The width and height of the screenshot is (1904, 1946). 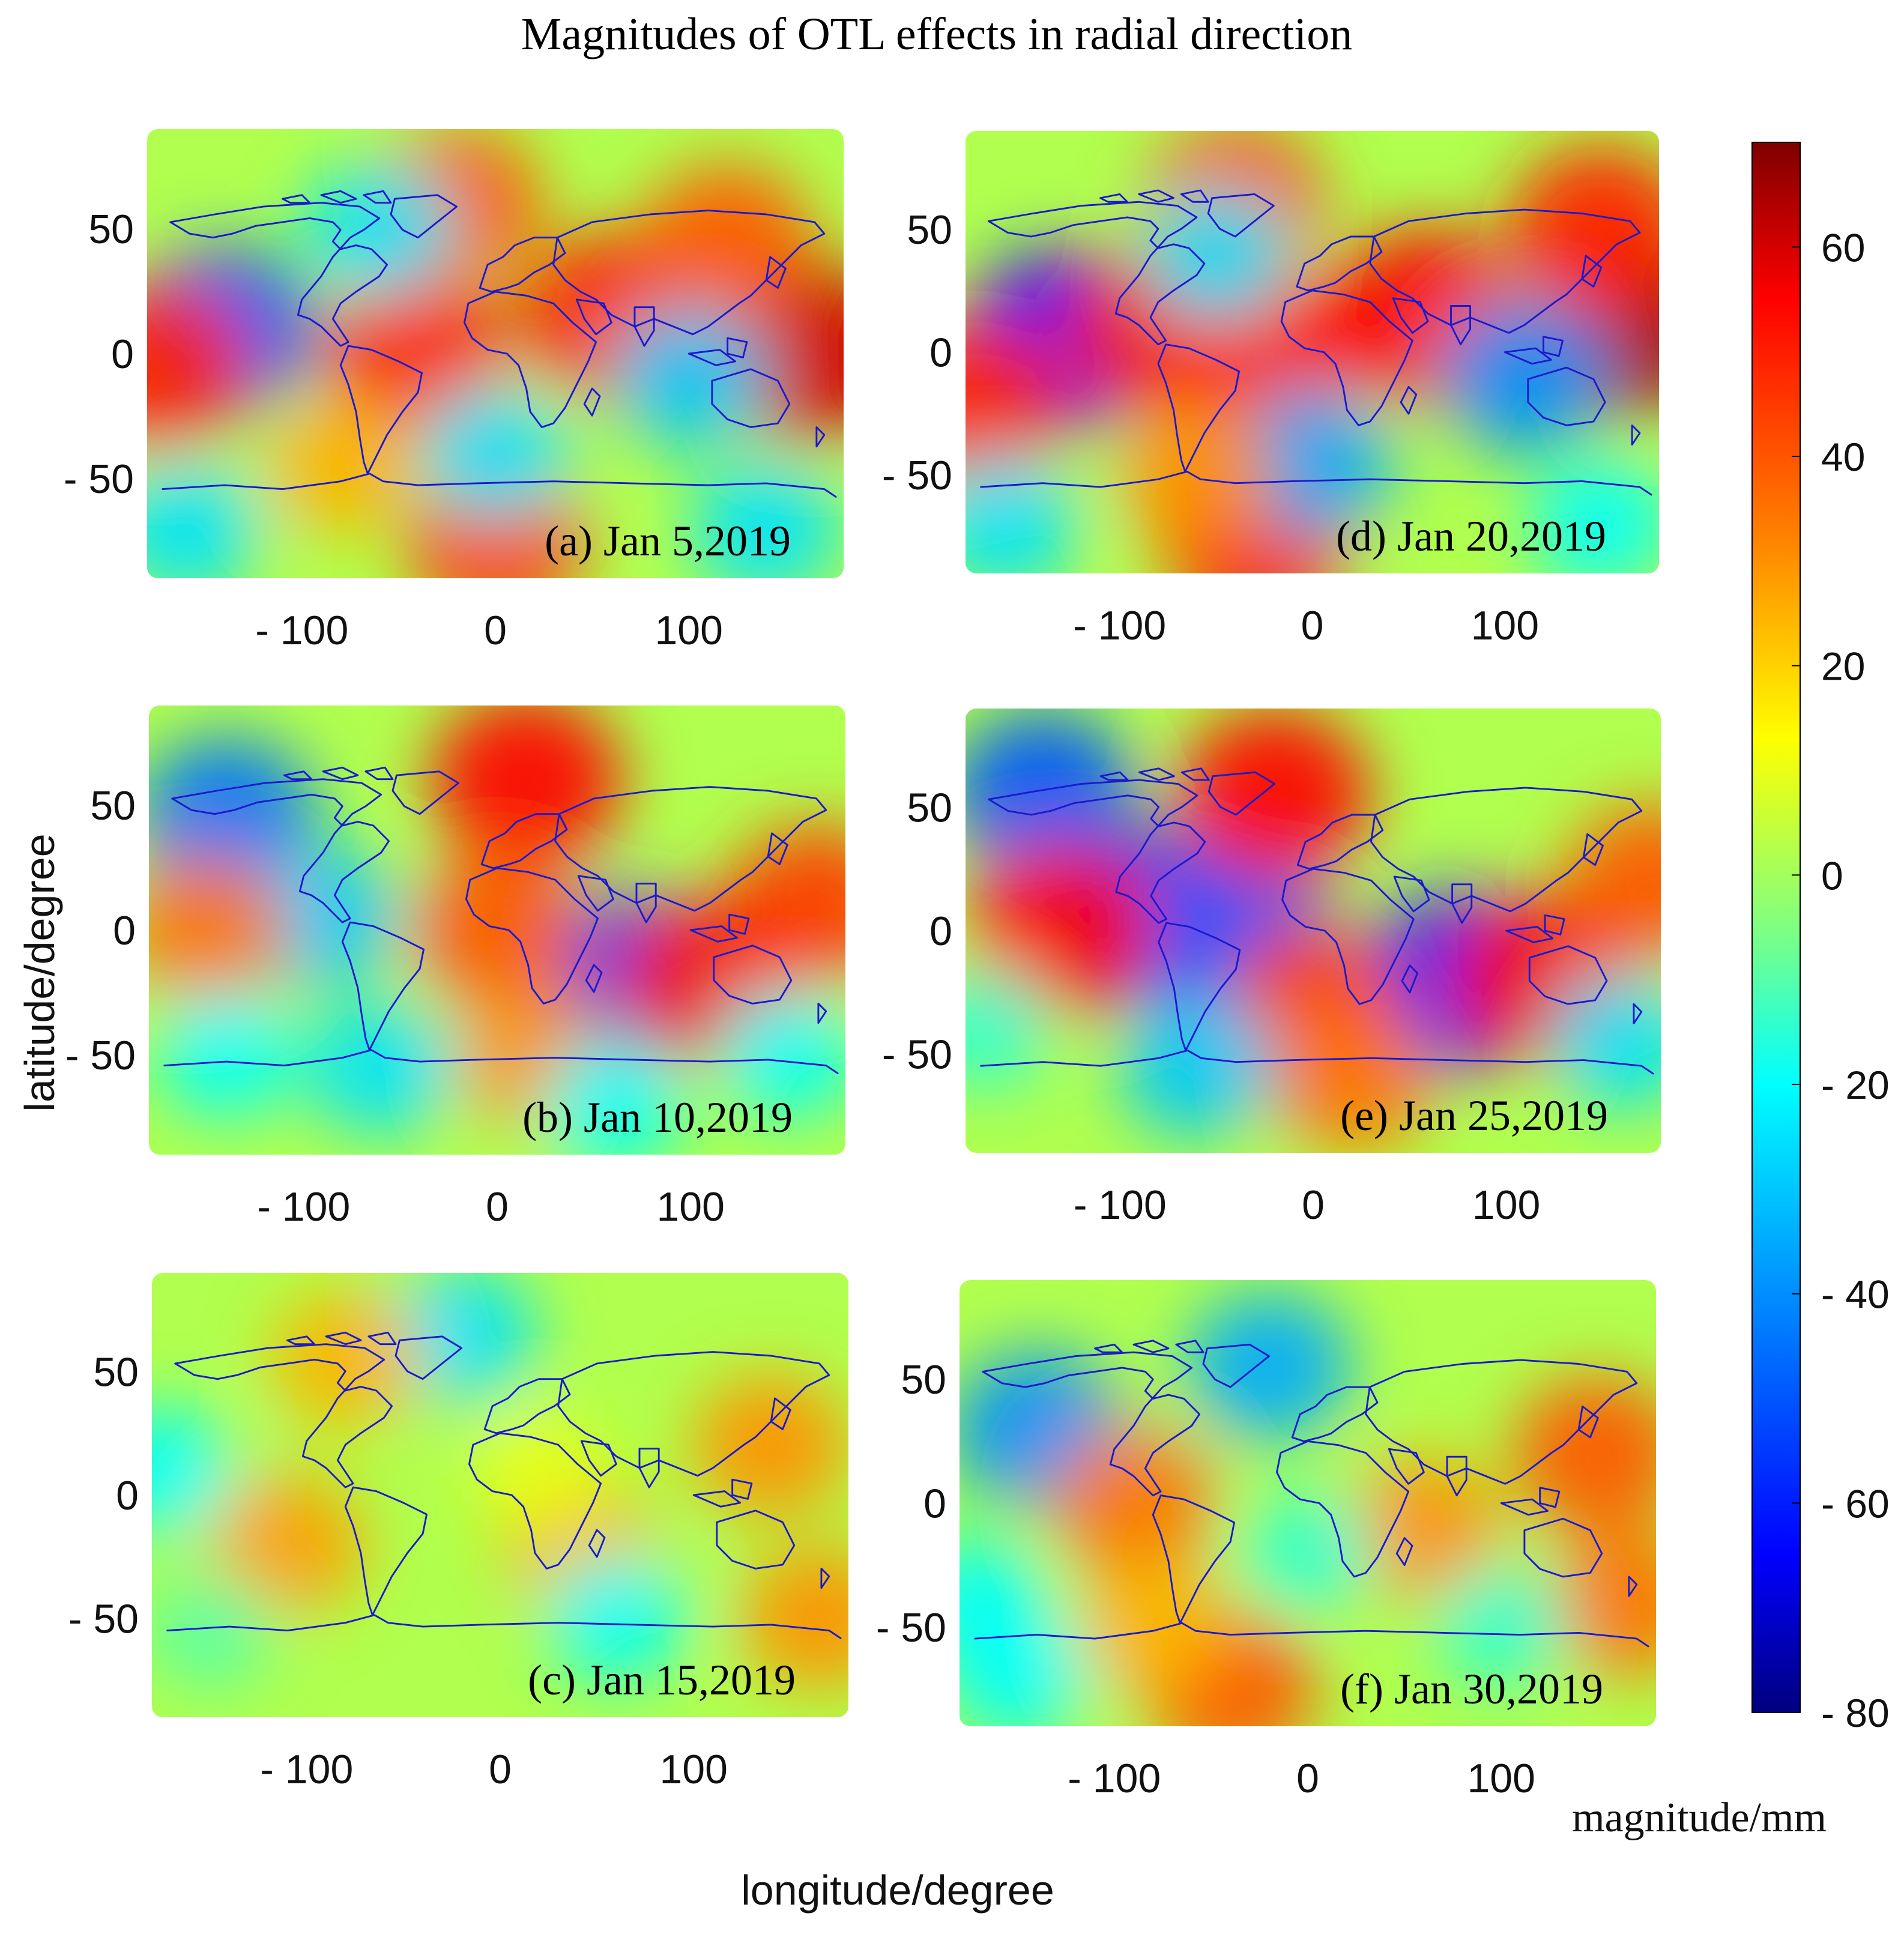 I want to click on colorbar-gradient, so click(x=1776, y=927).